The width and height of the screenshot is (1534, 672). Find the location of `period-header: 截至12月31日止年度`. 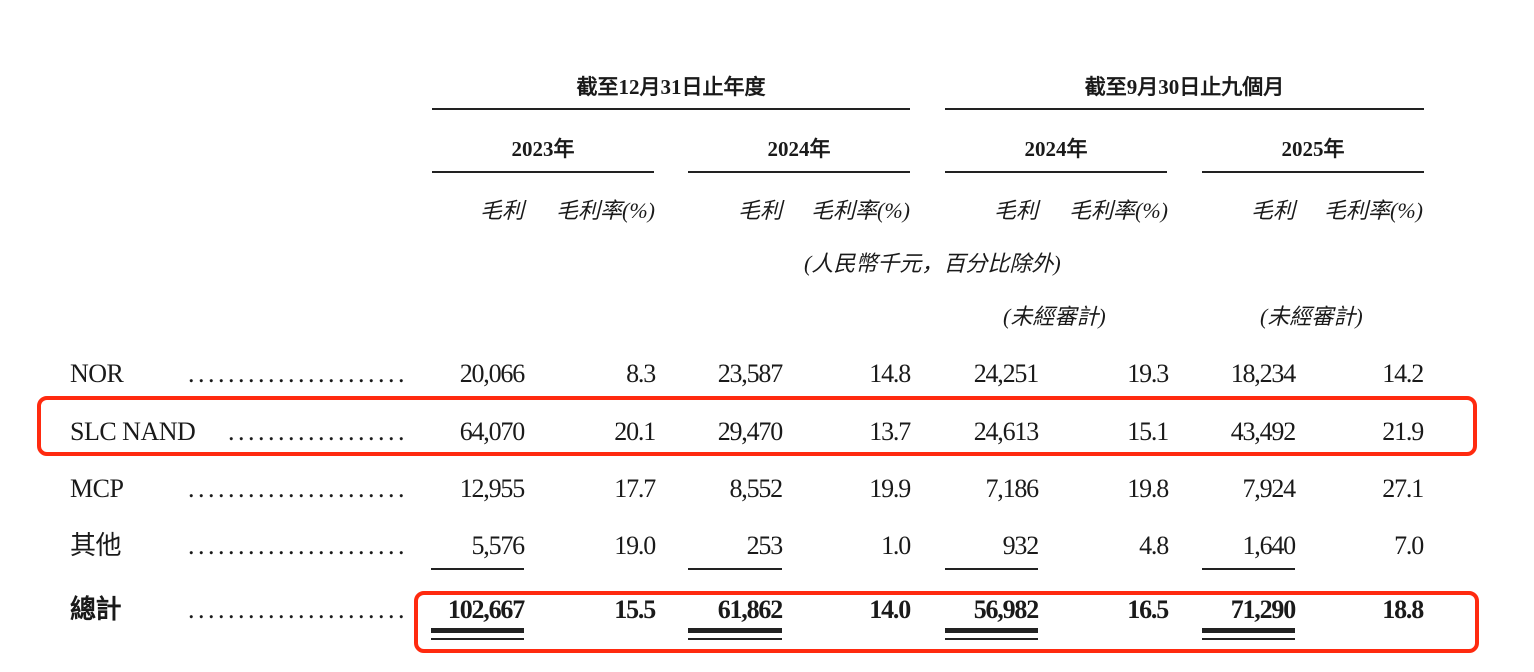

period-header: 截至12月31日止年度 is located at coordinates (671, 87).